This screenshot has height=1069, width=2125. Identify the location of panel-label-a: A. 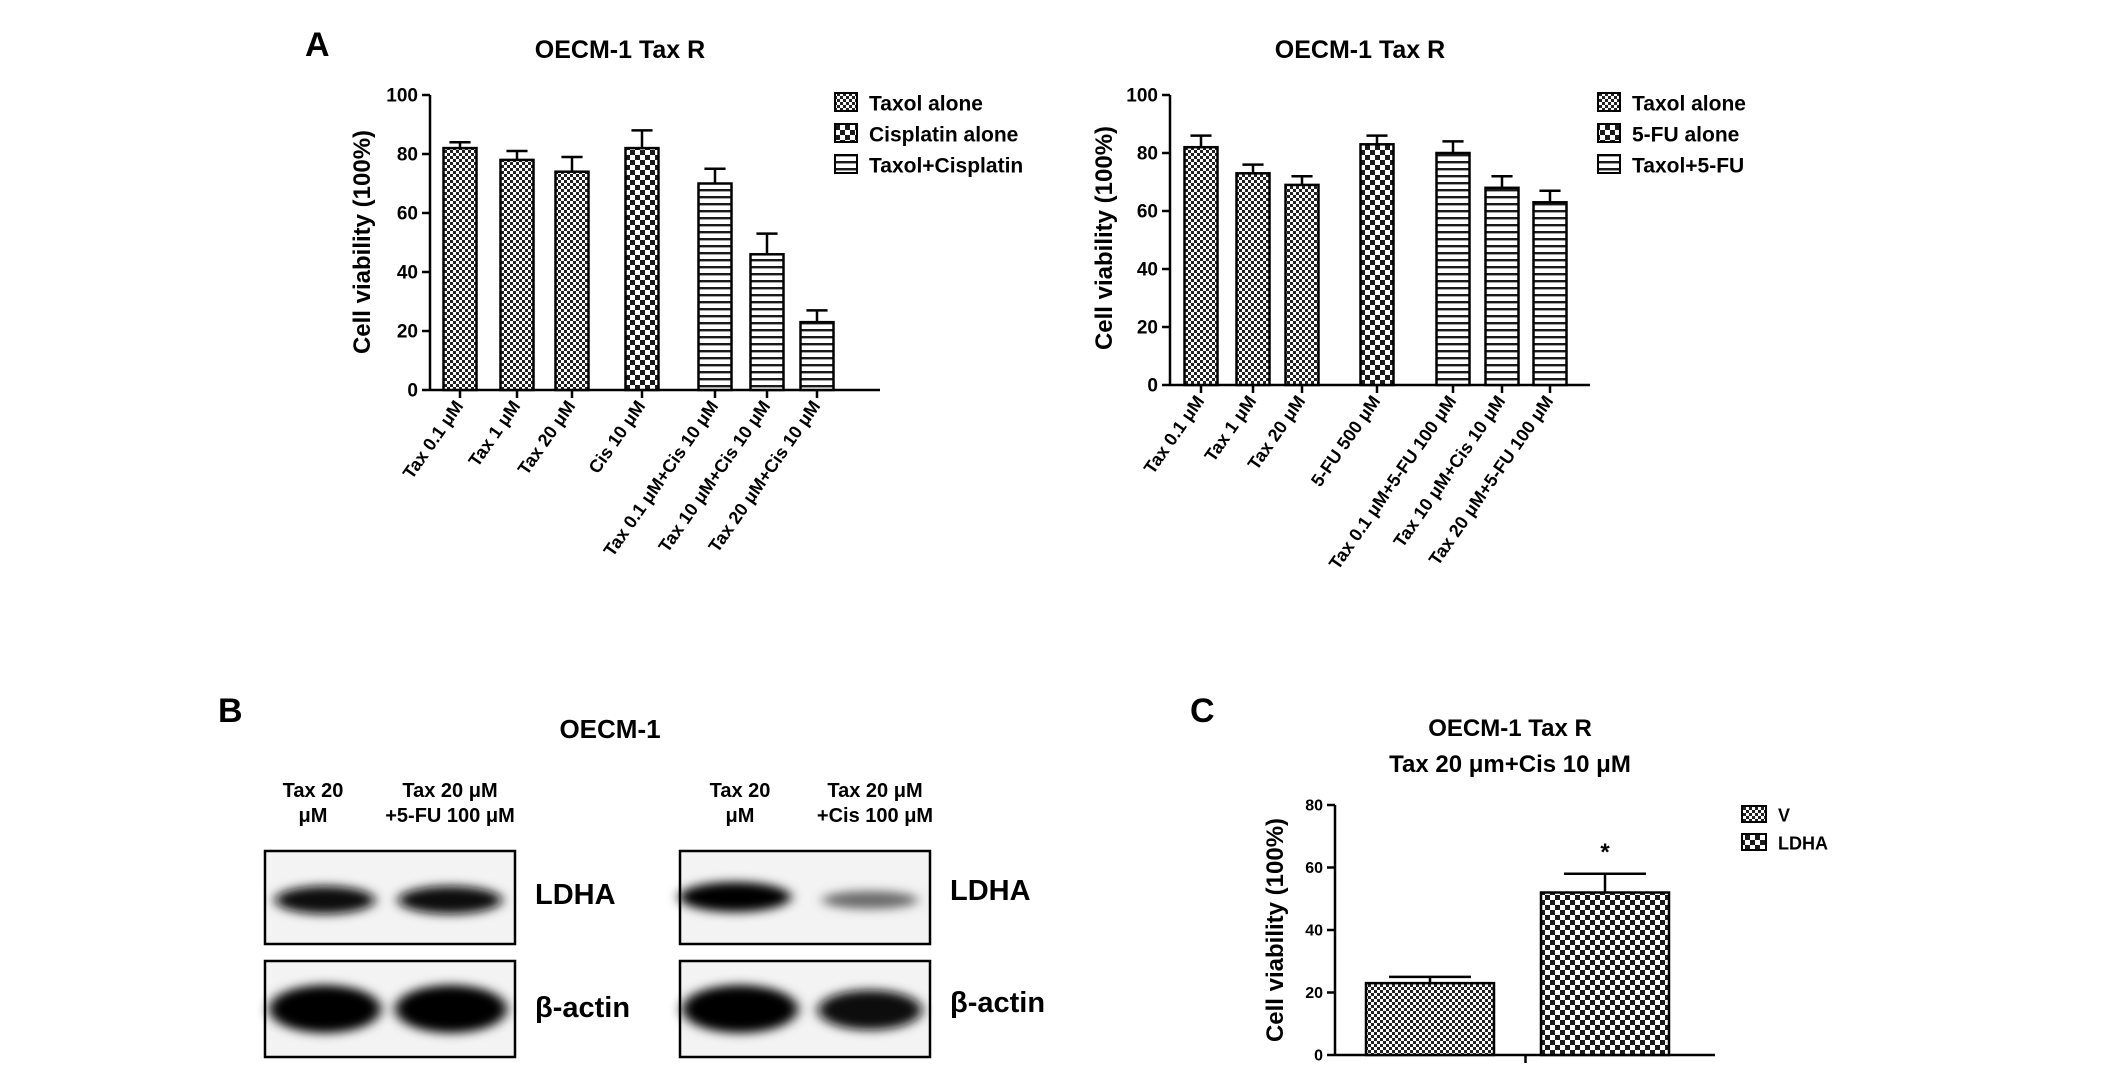
(317, 45).